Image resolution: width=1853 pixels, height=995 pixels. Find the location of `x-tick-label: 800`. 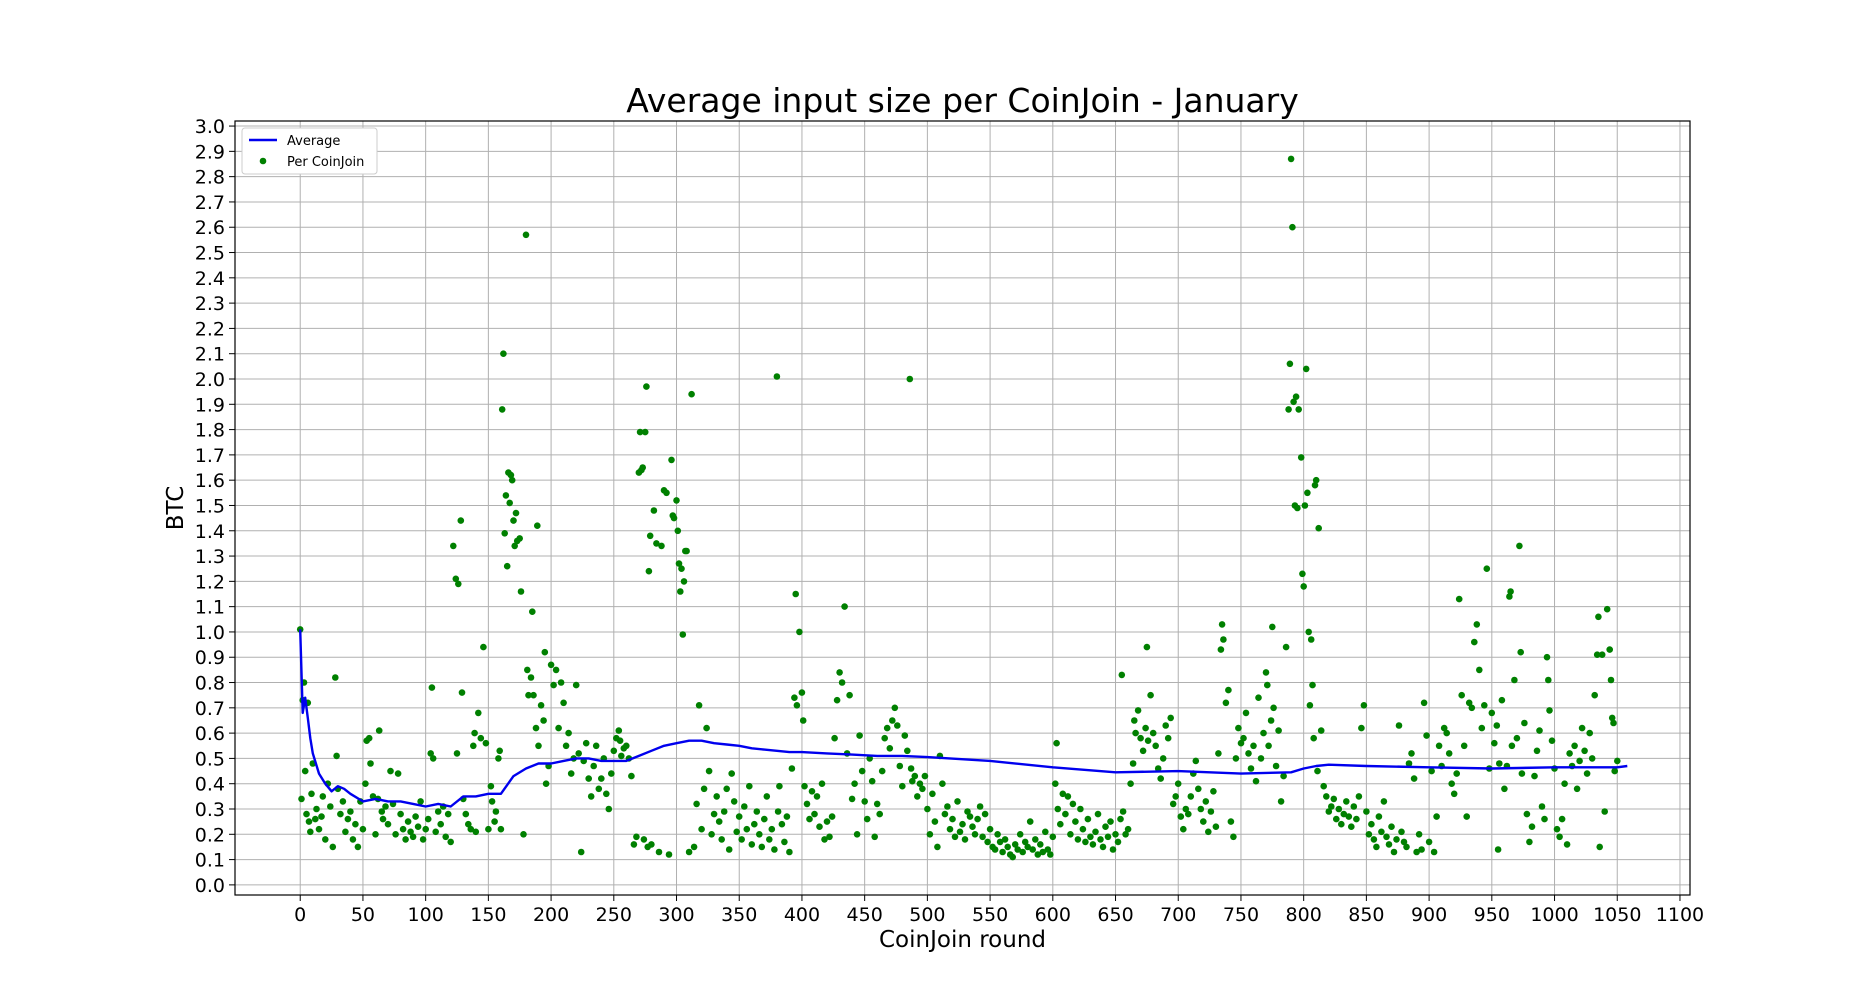

x-tick-label: 800 is located at coordinates (1304, 915).